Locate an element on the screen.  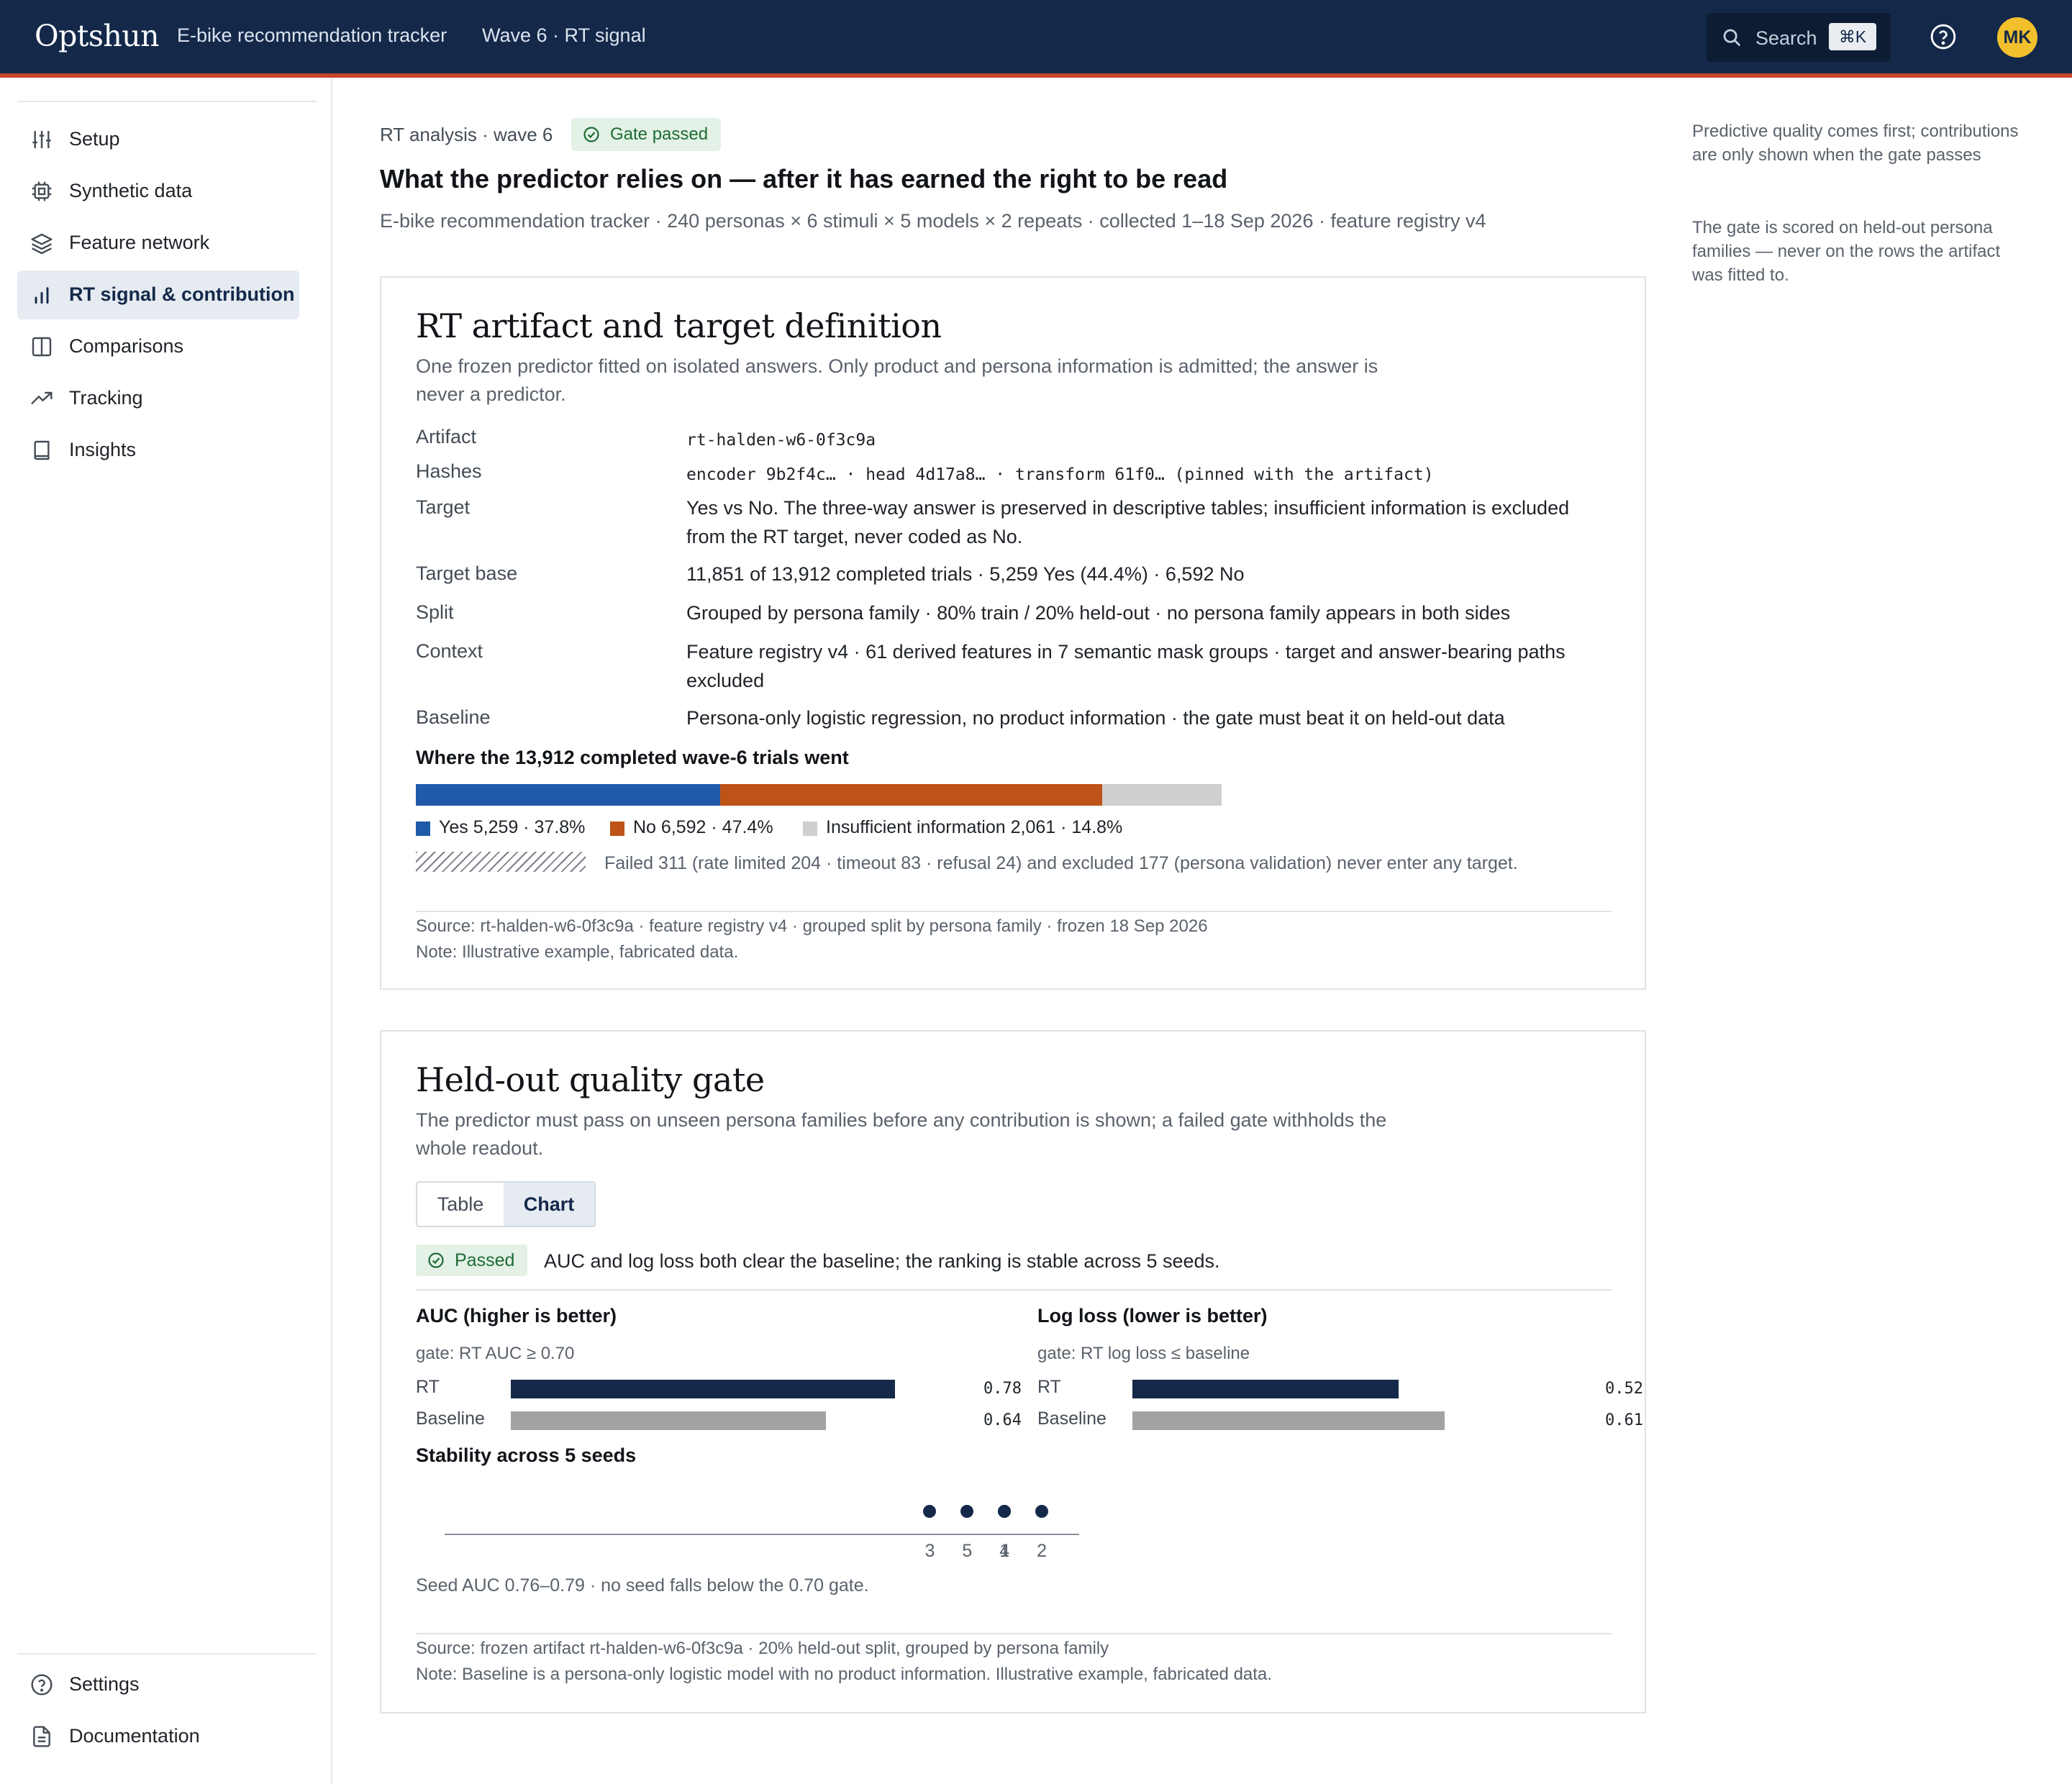
sidebar-item-feature-network: Feature network is located at coordinates (158, 243).